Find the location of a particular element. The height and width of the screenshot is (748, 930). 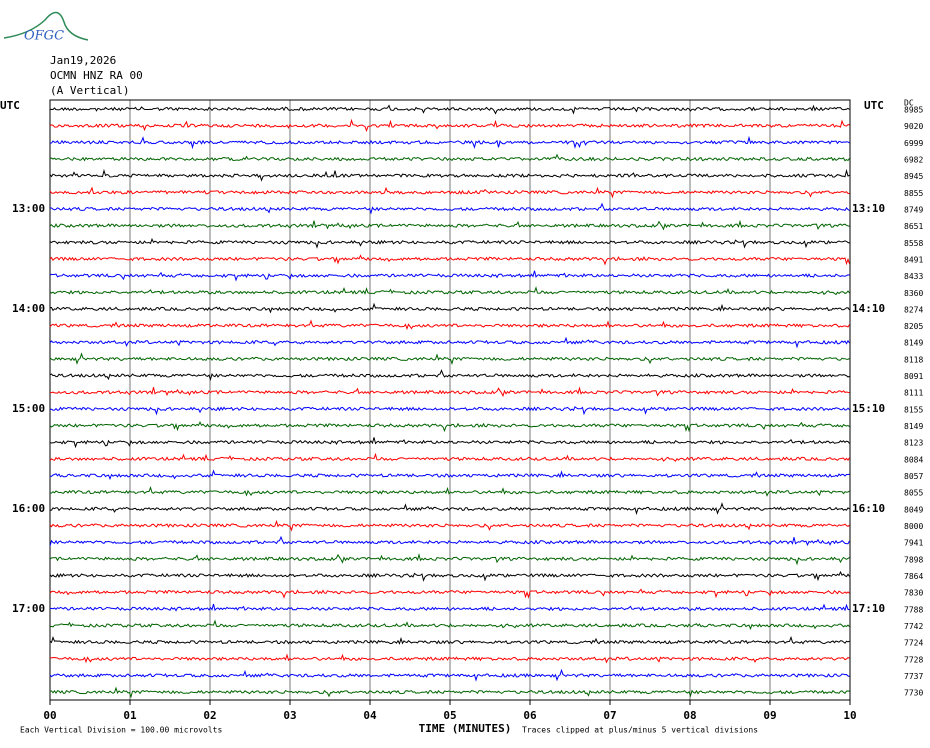

dc-value: 8491 is located at coordinates (913, 259).